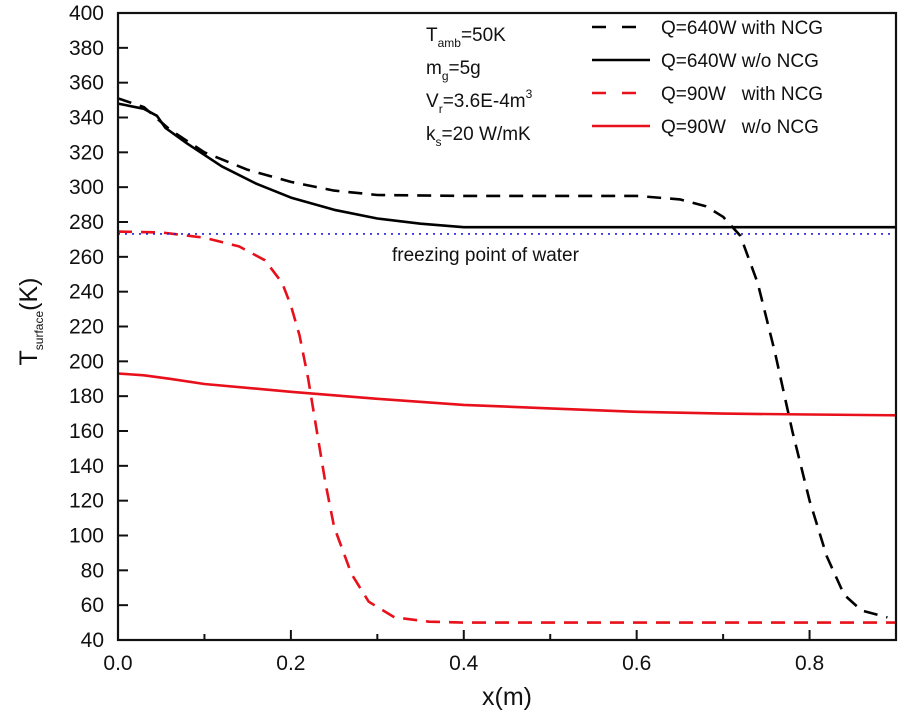 The image size is (898, 718). I want to click on y-tick-label: 300, so click(86, 187).